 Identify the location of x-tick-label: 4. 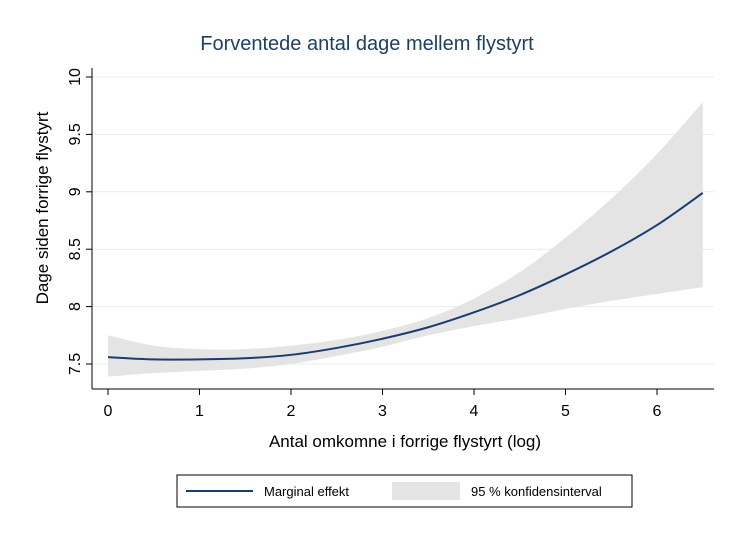
(474, 411).